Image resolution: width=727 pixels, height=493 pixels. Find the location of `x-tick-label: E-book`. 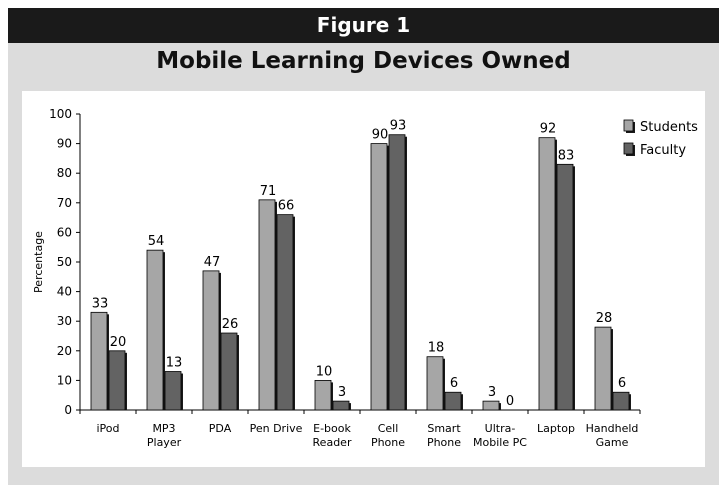

x-tick-label: E-book is located at coordinates (332, 428).